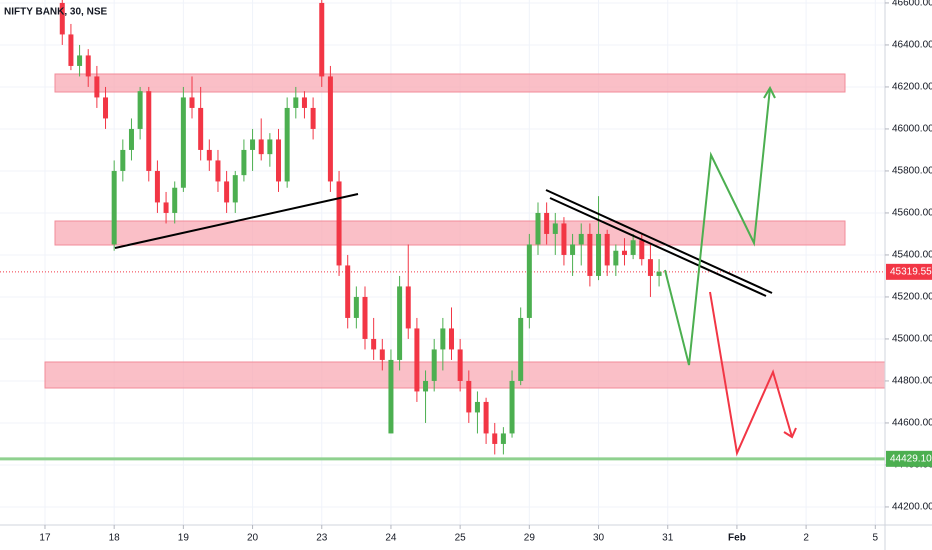  What do you see at coordinates (253, 538) in the screenshot?
I see `x-tick-label: 20` at bounding box center [253, 538].